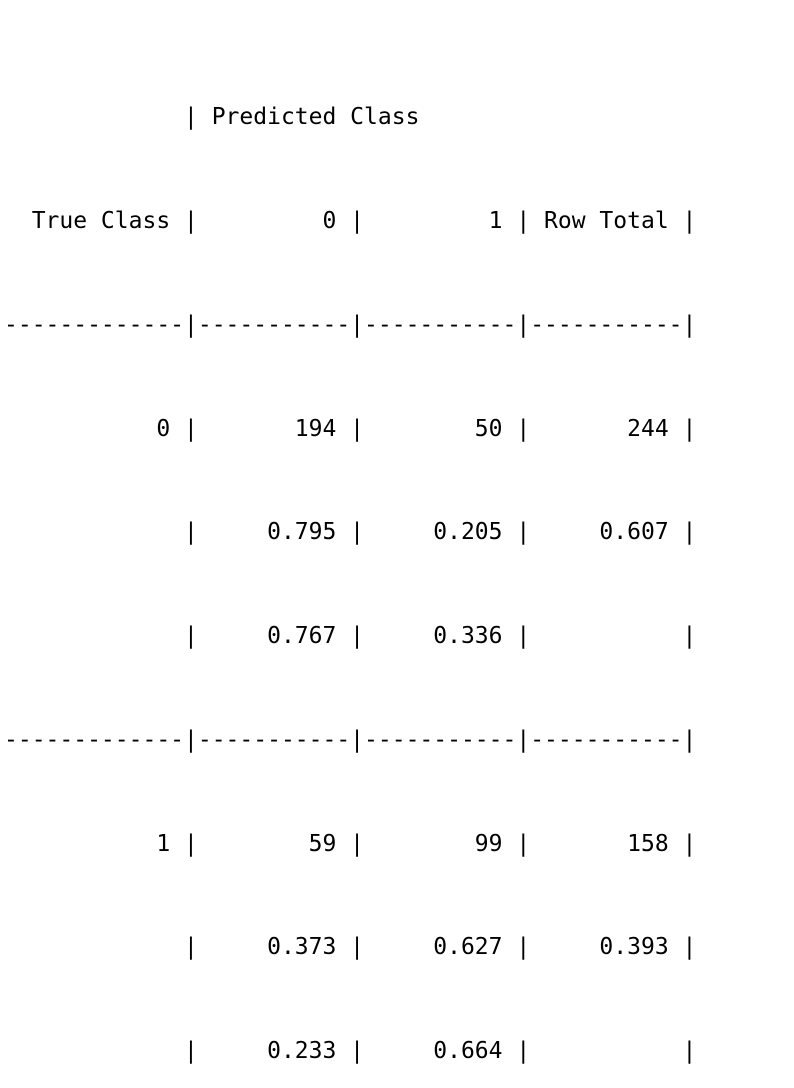 The image size is (794, 1088). I want to click on row-0-row-proportions: | 0.795 | 0.205 | 0.607 |, so click(350, 532).